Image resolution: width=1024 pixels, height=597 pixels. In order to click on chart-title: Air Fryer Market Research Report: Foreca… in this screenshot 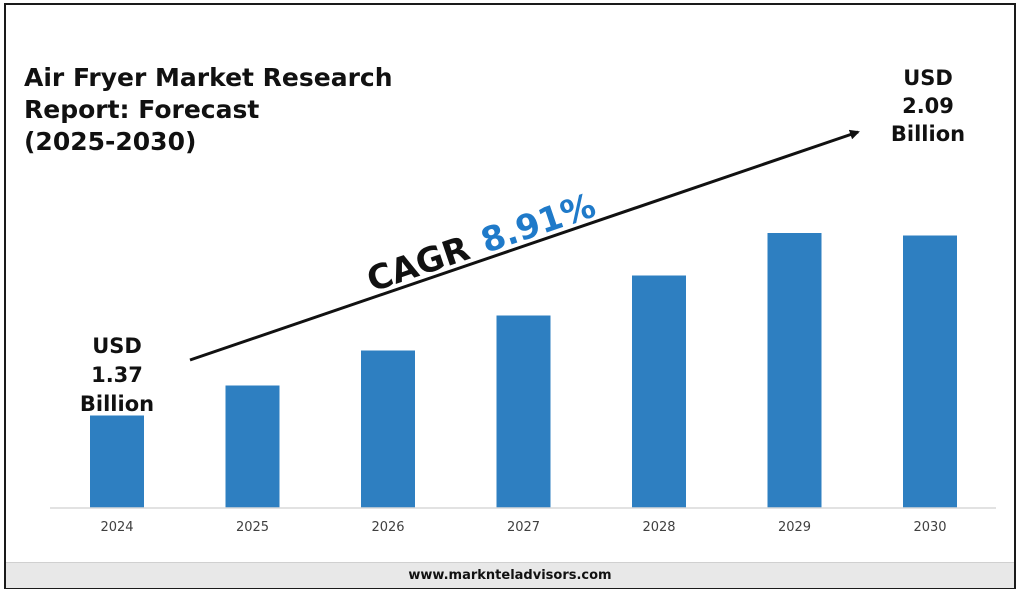, I will do `click(208, 110)`.